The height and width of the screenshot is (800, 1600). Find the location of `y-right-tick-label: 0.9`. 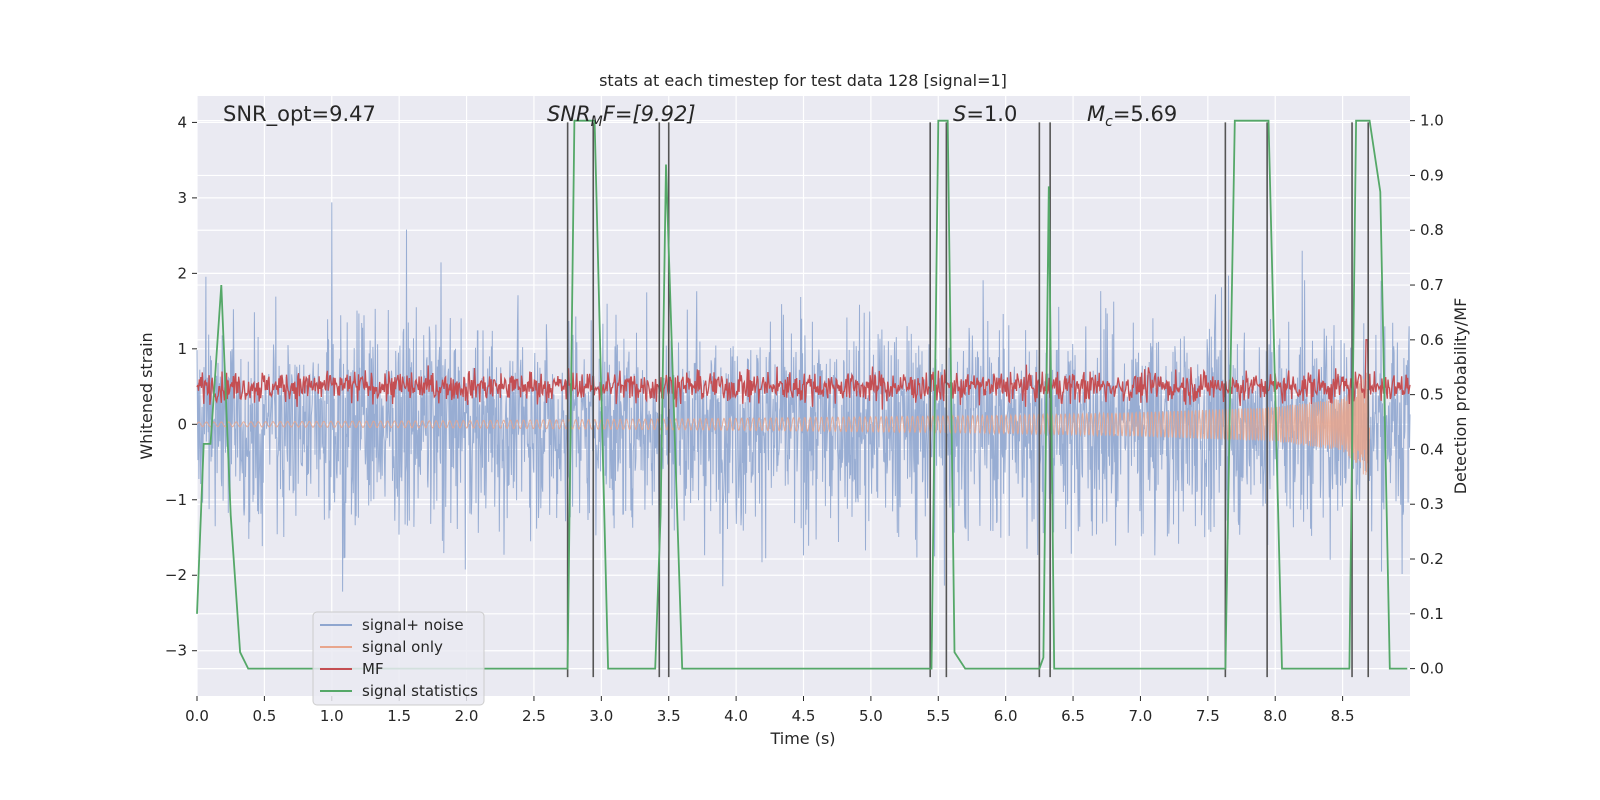

y-right-tick-label: 0.9 is located at coordinates (1432, 175).